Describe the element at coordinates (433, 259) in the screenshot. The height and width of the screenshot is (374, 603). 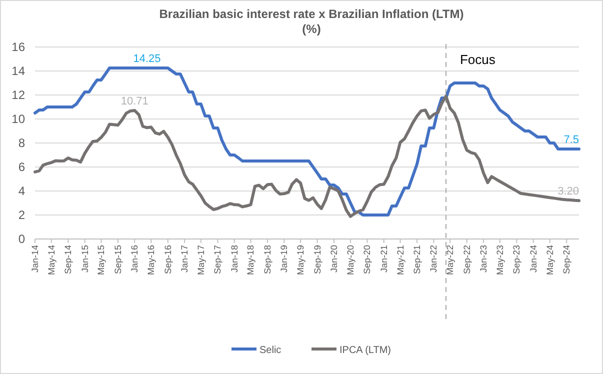
I see `x-tick-label: Jan-22` at that location.